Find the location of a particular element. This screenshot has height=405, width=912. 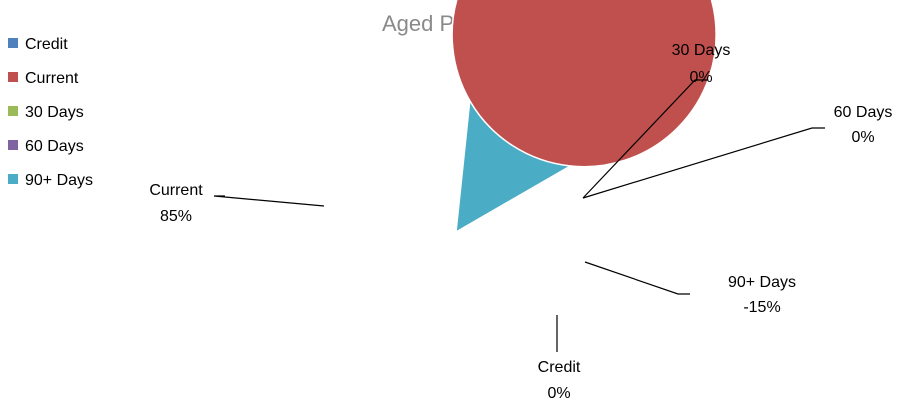

legend-swatch-60-days is located at coordinates (13, 145).